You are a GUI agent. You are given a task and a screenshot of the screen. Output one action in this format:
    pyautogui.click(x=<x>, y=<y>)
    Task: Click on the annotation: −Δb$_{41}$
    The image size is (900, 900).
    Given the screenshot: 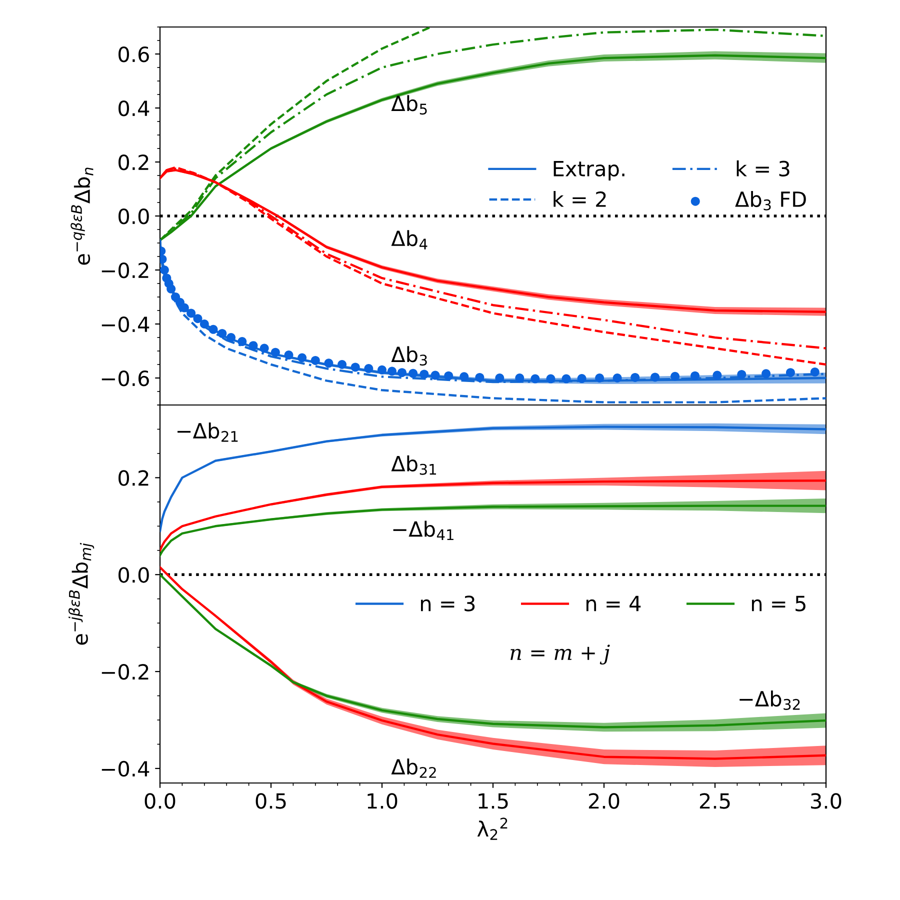 What is the action you would take?
    pyautogui.click(x=423, y=530)
    